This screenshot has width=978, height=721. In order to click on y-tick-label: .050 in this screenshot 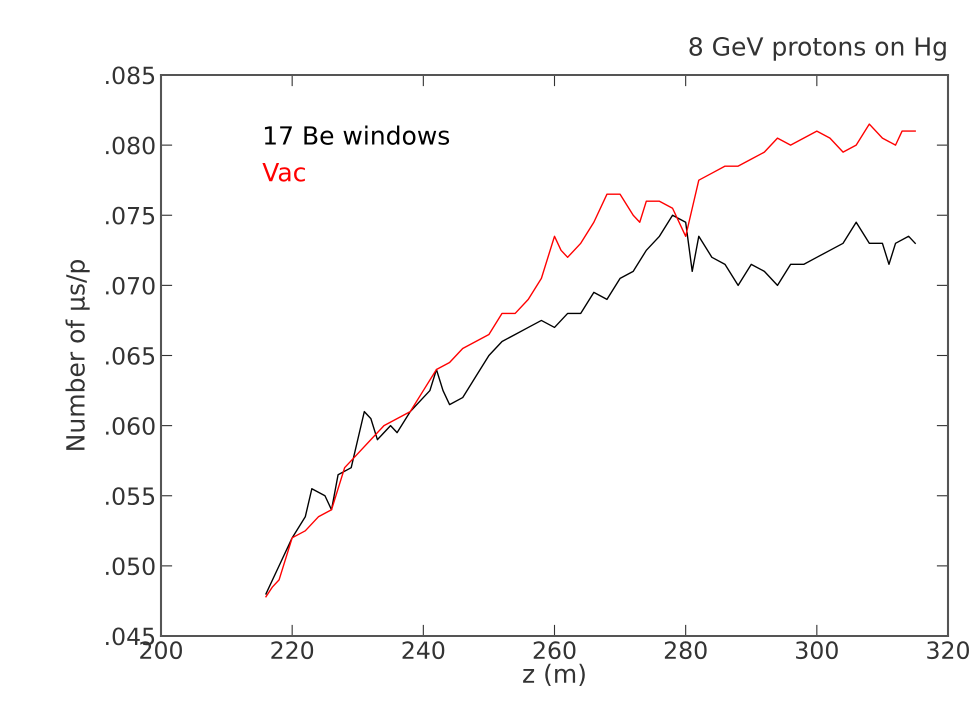, I will do `click(130, 566)`.